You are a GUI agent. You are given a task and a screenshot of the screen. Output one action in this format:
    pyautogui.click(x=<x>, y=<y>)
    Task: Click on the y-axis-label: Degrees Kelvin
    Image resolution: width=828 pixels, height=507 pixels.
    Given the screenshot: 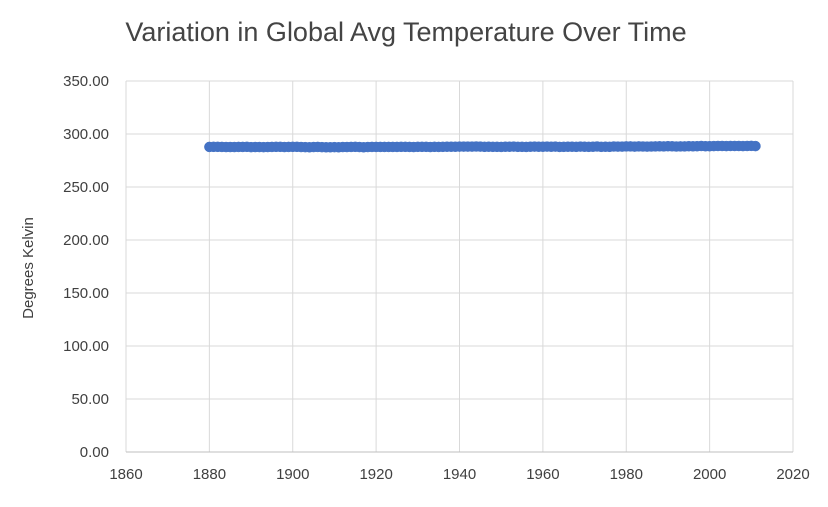 What is the action you would take?
    pyautogui.click(x=28, y=268)
    